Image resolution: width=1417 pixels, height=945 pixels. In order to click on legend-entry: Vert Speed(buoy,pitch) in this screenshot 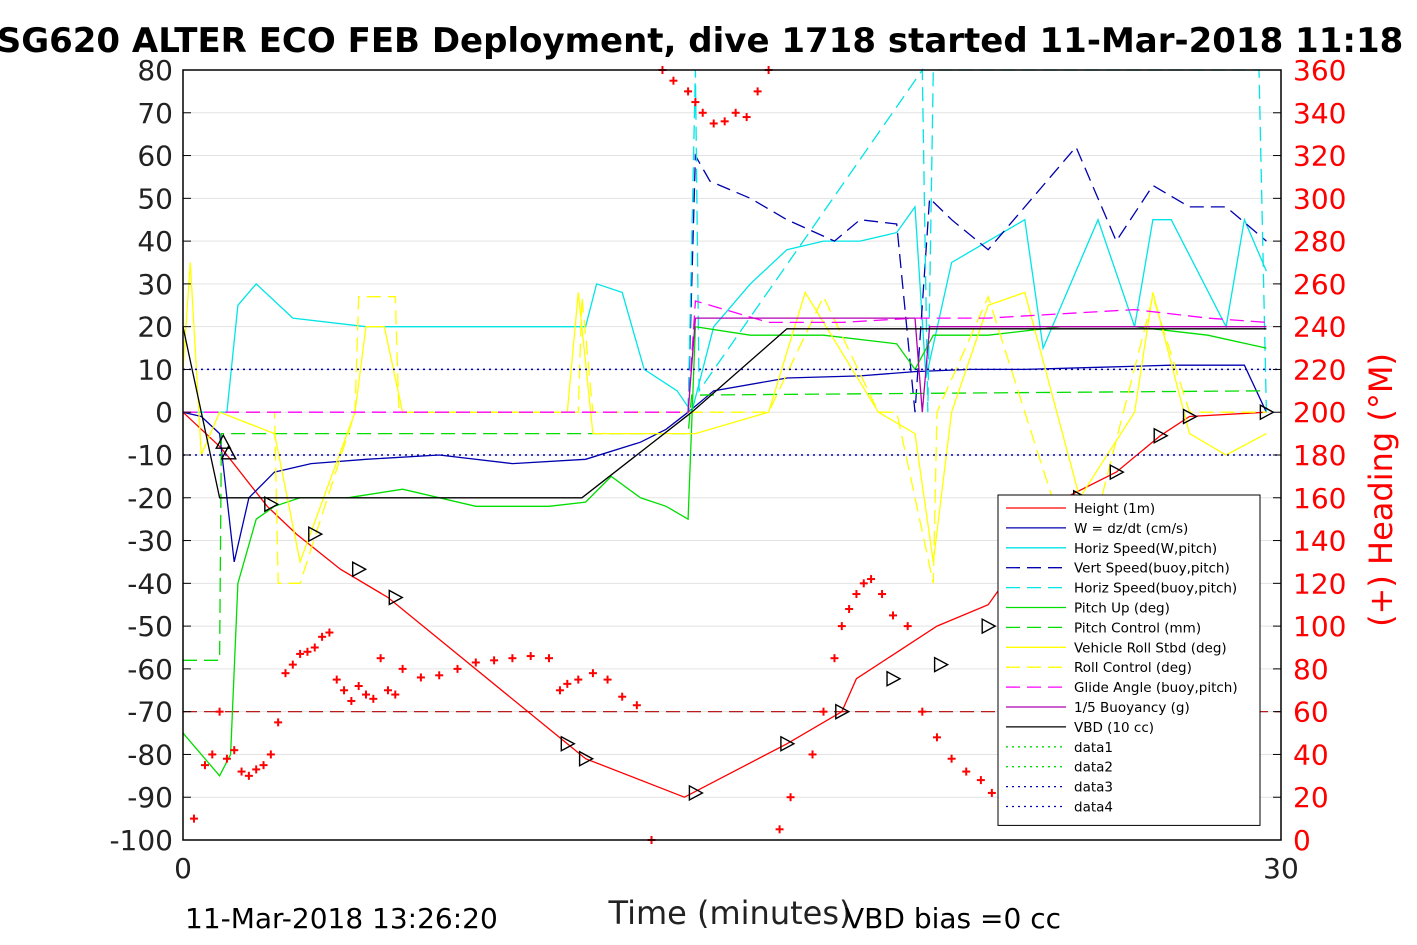, I will do `click(1152, 569)`.